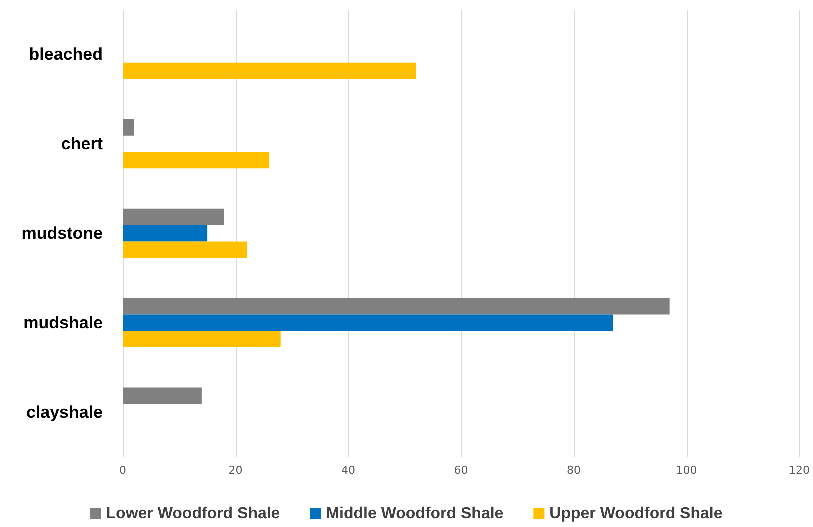  I want to click on y-tick-label: mudshale, so click(63, 322).